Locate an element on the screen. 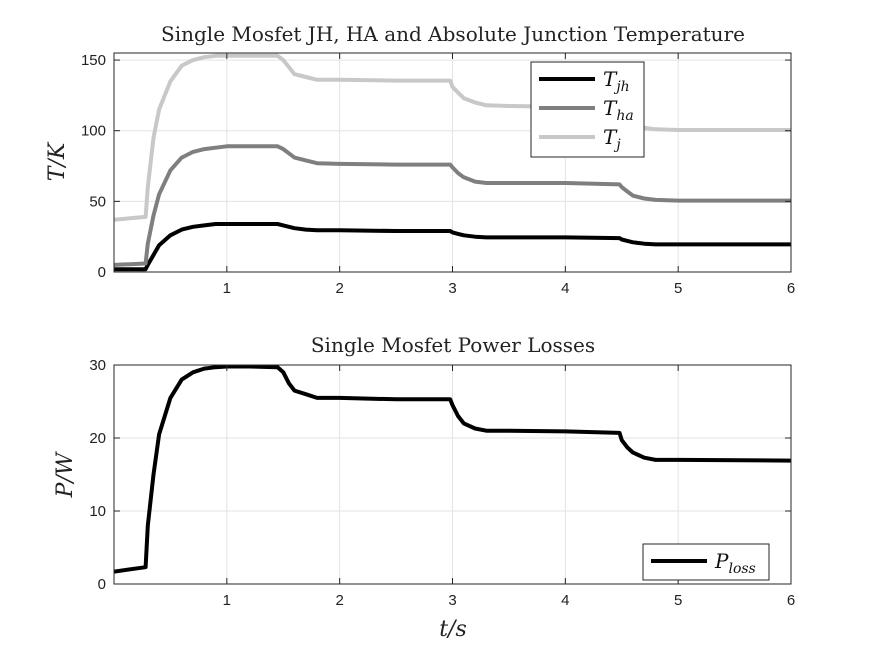 The width and height of the screenshot is (875, 656). series-line-t-ha is located at coordinates (452, 205).